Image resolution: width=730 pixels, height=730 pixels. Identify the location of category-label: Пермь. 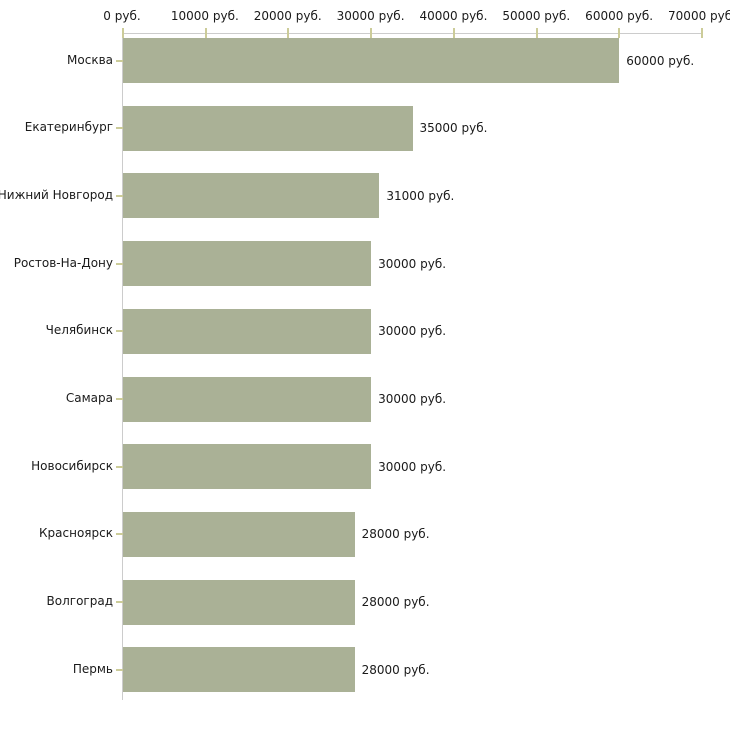
(92, 668).